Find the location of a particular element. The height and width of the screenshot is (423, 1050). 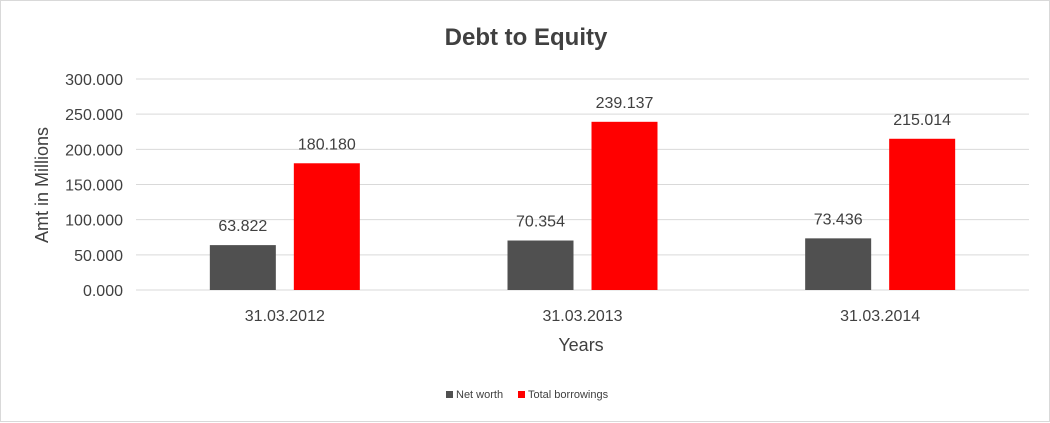

x-tick-label: 31.03.2013 is located at coordinates (582, 316).